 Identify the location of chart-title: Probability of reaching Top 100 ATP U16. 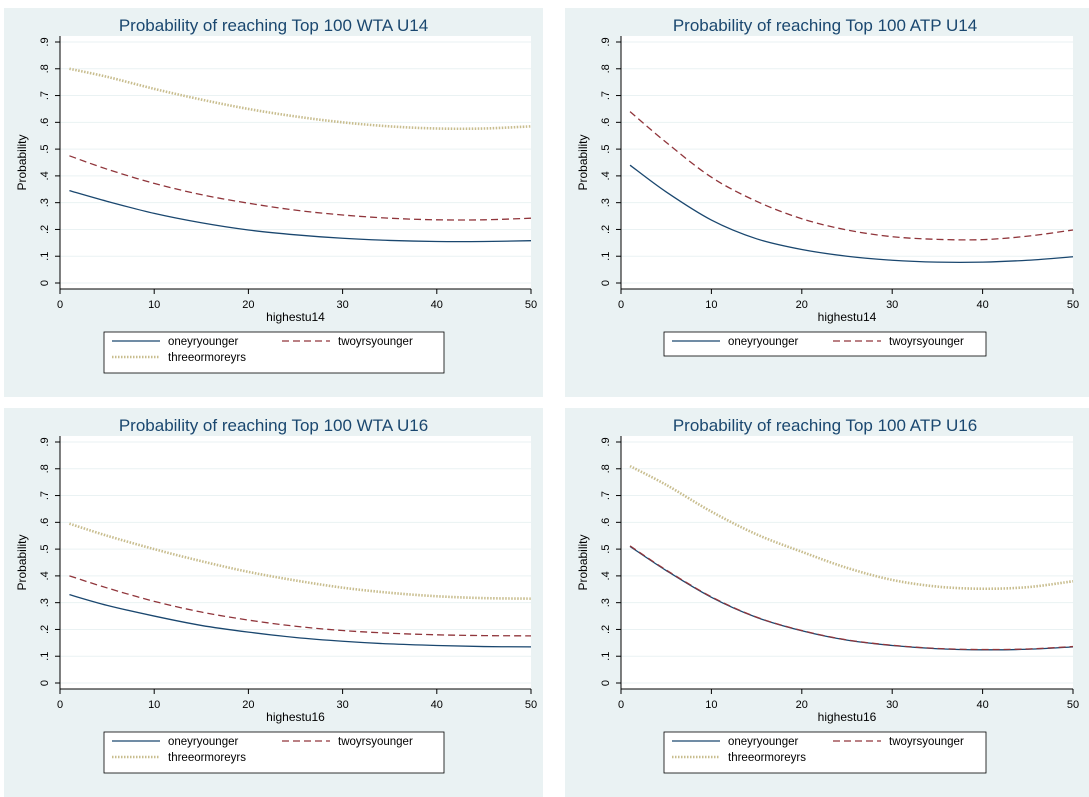
(825, 425).